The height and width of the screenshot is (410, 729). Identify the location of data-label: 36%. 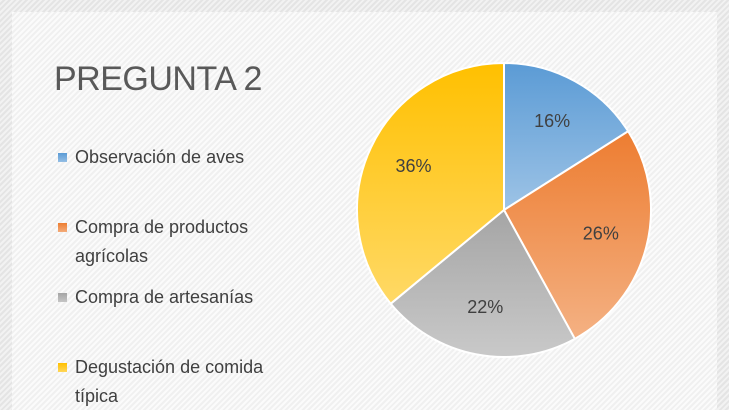
(414, 166).